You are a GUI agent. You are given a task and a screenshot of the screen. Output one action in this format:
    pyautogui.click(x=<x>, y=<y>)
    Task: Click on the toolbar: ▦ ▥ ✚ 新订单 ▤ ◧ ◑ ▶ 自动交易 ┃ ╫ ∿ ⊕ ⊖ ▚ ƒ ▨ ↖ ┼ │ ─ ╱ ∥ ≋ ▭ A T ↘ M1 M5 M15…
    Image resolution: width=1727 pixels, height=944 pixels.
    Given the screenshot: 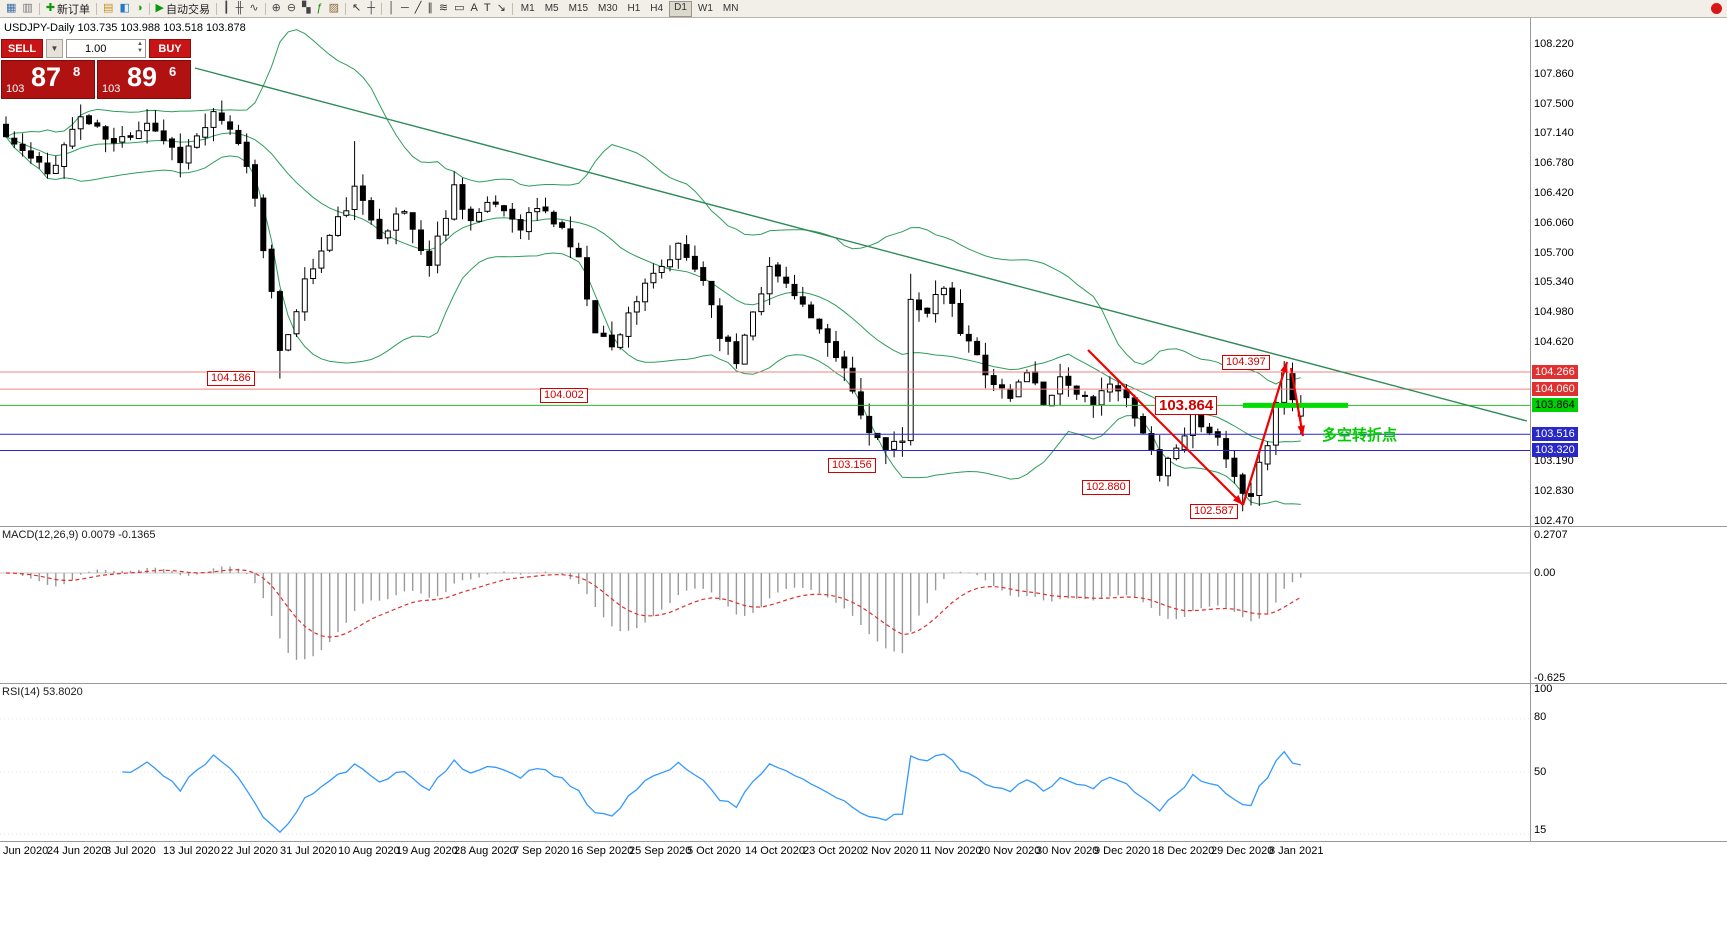 What is the action you would take?
    pyautogui.click(x=863, y=9)
    